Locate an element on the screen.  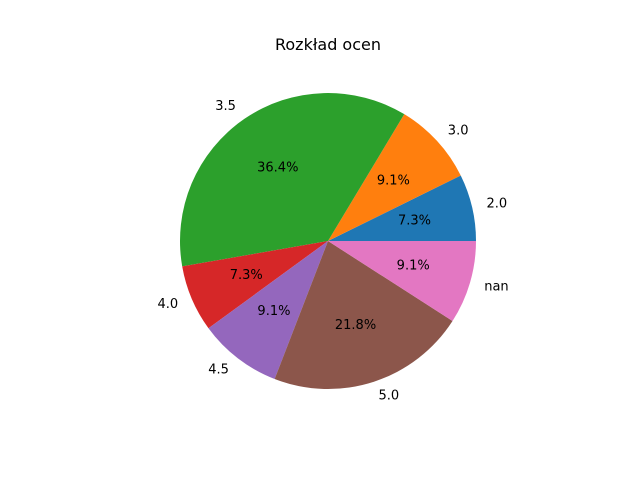
slice-category-label: 3.0 is located at coordinates (458, 130).